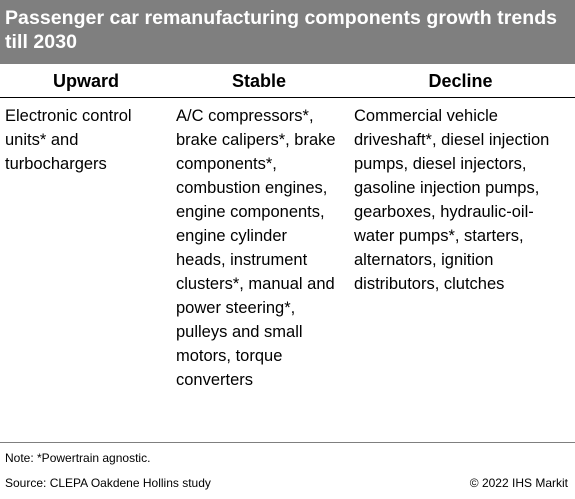 The image size is (575, 499). What do you see at coordinates (78, 458) in the screenshot?
I see `footnote: Note: *Powertrain agnostic.` at bounding box center [78, 458].